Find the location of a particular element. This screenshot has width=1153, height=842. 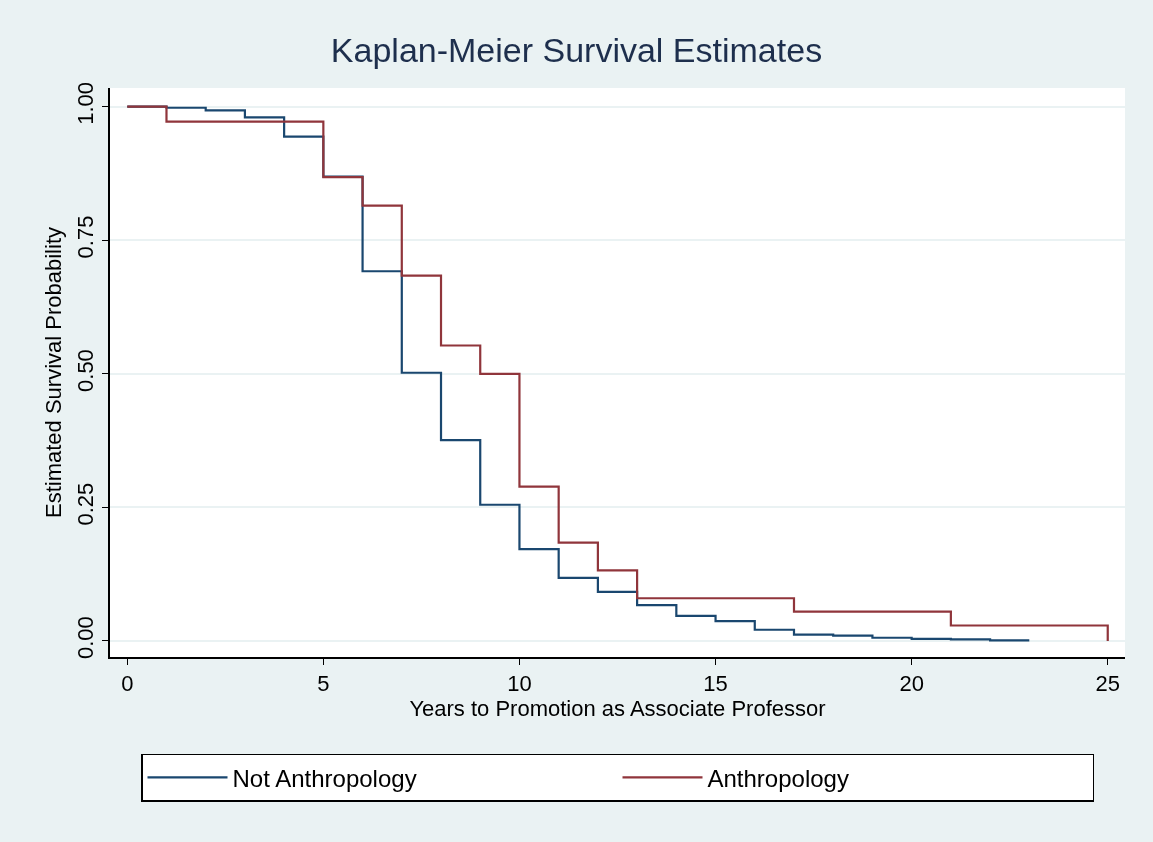

y-tick-label: 0.00 is located at coordinates (86, 638).